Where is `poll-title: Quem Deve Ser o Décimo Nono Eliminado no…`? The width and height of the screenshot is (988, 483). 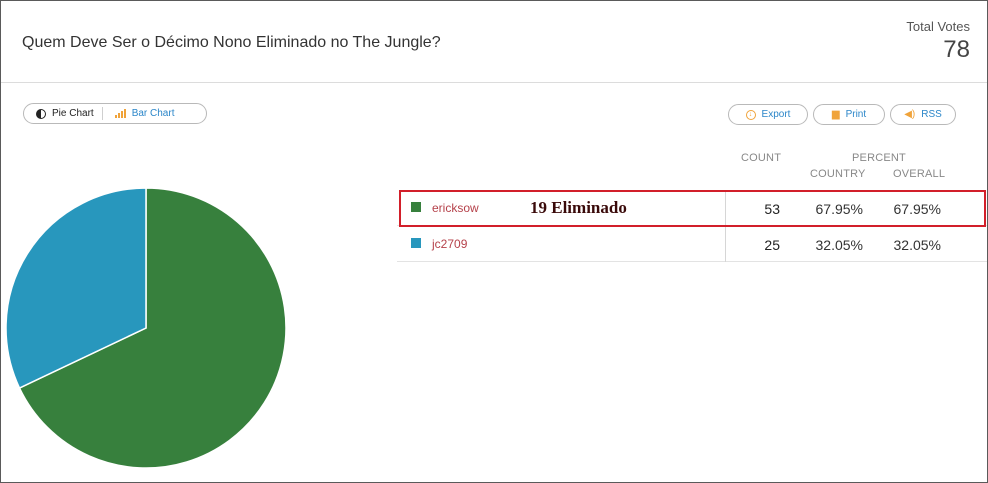
poll-title: Quem Deve Ser o Décimo Nono Eliminado no… is located at coordinates (231, 42).